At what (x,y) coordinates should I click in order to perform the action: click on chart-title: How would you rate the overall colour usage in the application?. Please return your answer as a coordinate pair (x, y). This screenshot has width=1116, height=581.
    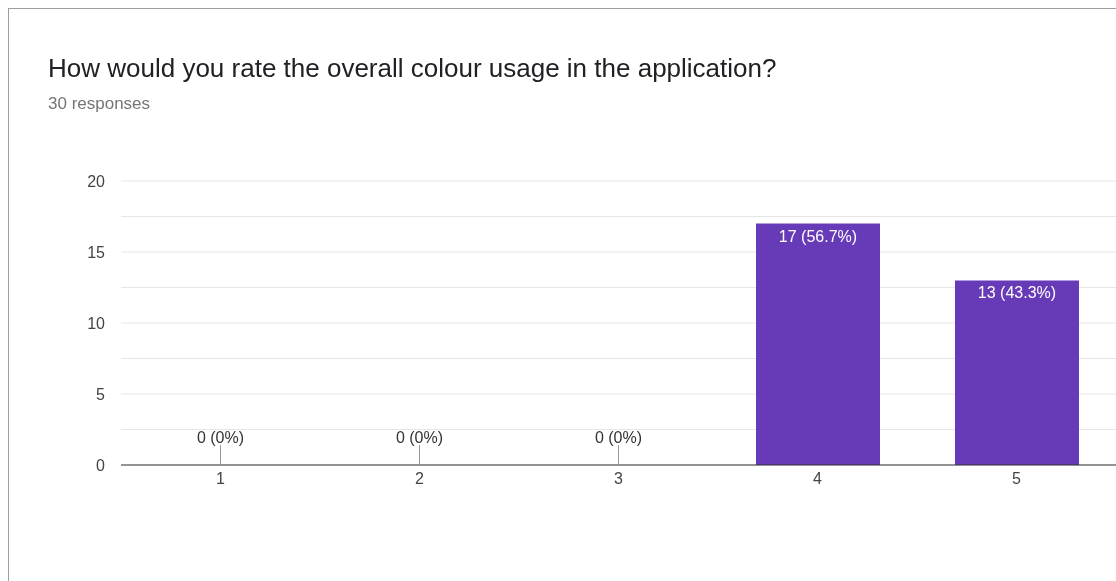
    Looking at the image, I should click on (412, 68).